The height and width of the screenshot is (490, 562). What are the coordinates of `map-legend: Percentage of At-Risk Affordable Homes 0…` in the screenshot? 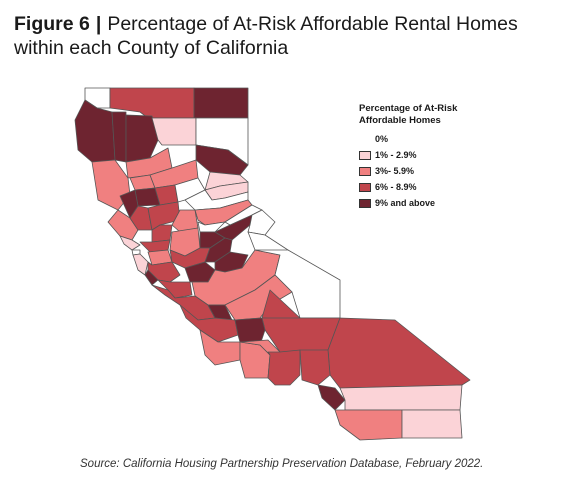 It's located at (429, 157).